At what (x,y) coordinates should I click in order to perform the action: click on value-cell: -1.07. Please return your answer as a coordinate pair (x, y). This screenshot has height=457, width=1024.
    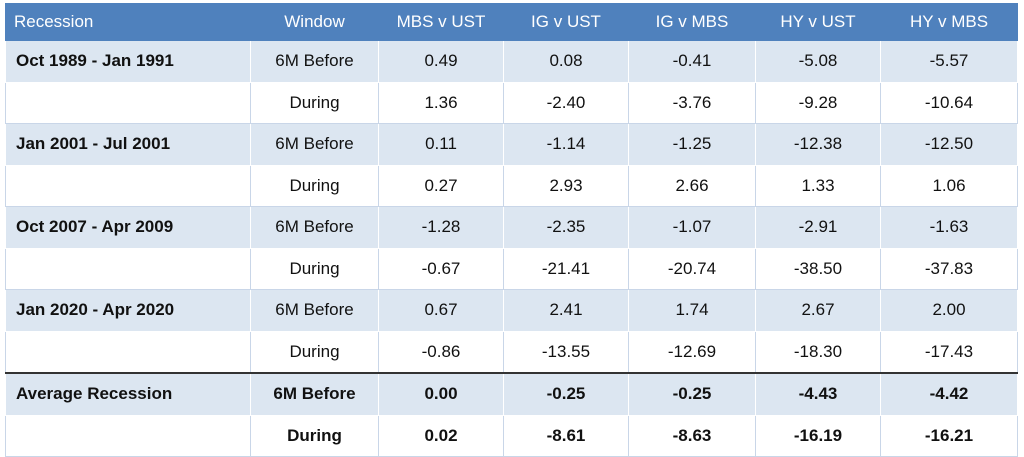
    Looking at the image, I should click on (692, 227).